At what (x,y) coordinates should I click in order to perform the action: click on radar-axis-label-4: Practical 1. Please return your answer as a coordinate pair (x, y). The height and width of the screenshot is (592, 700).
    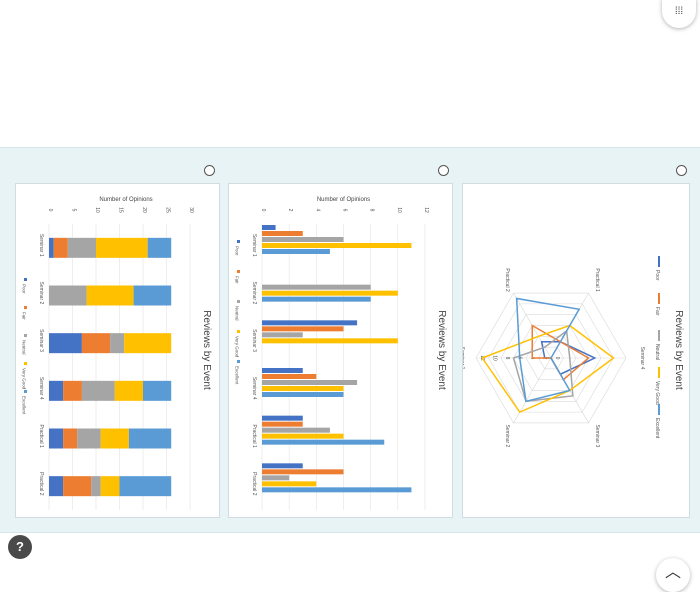
    Looking at the image, I should click on (597, 280).